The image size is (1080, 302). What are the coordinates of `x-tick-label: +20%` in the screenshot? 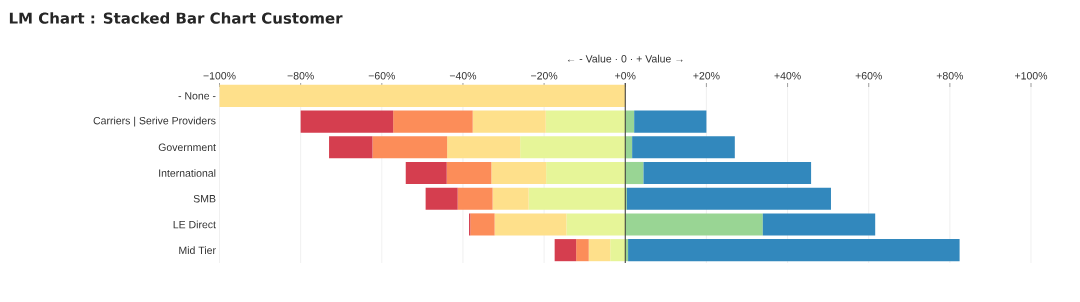 It's located at (706, 76).